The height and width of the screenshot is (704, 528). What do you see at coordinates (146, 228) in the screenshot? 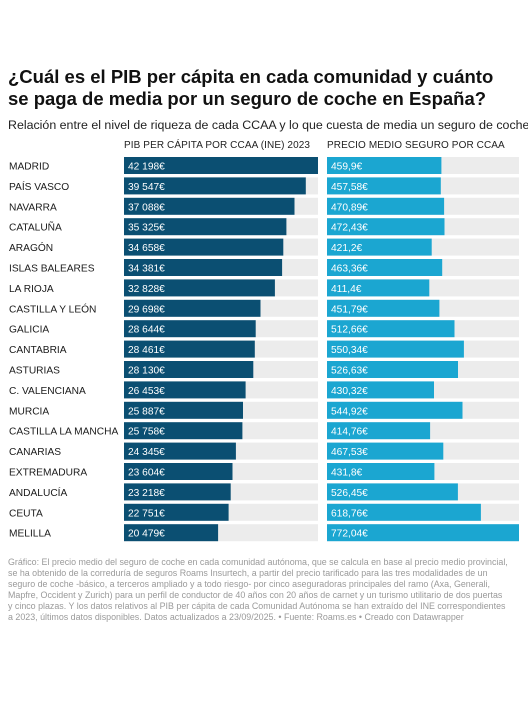
I see `pib-value-label: 35 325€` at bounding box center [146, 228].